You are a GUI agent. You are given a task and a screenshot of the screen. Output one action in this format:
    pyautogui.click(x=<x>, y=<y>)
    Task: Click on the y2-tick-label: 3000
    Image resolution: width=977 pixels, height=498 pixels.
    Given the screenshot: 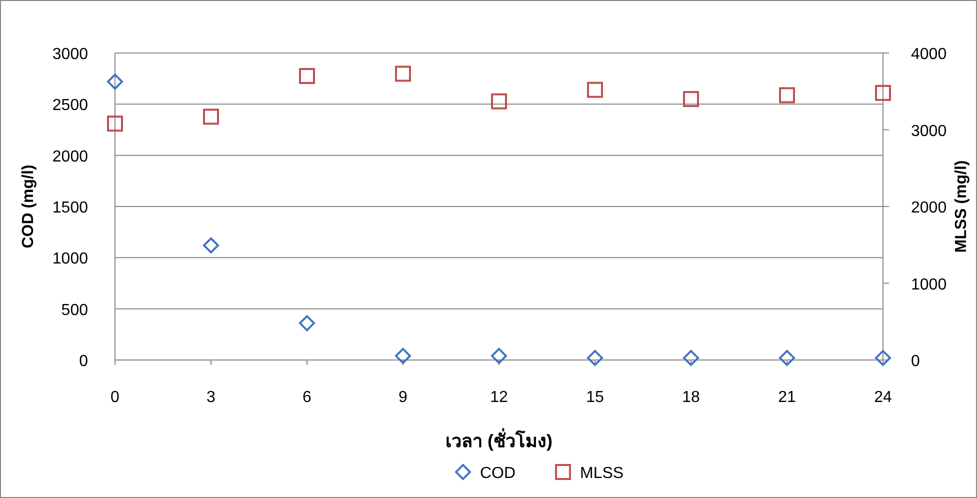 What is the action you would take?
    pyautogui.click(x=929, y=131)
    